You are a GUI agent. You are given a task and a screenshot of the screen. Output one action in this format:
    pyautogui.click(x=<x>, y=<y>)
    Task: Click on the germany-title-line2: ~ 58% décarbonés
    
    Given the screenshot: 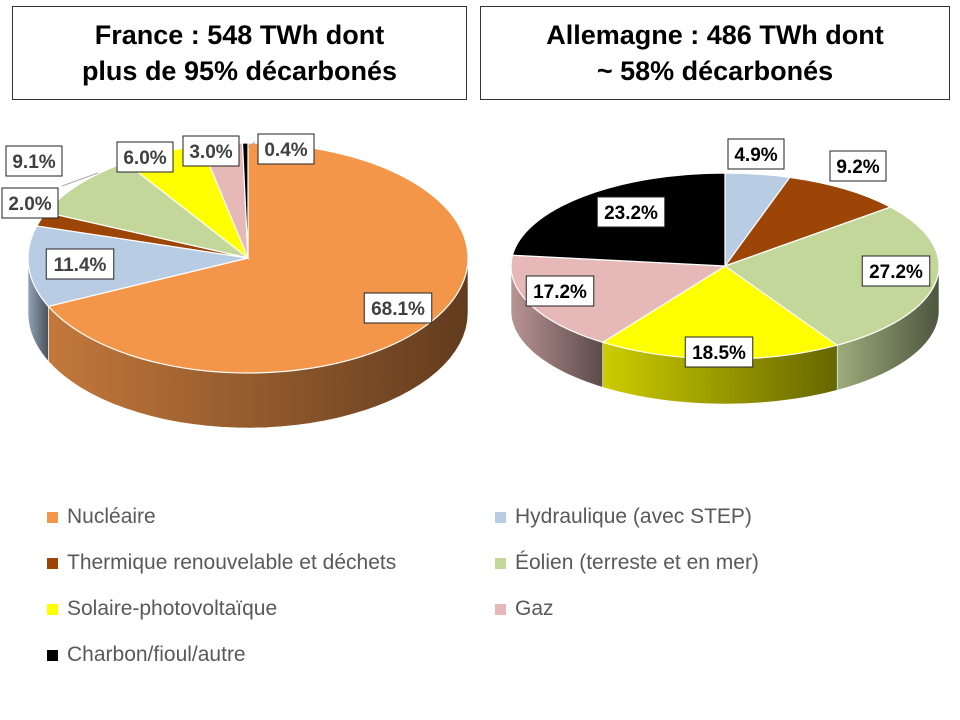 What is the action you would take?
    pyautogui.click(x=715, y=71)
    